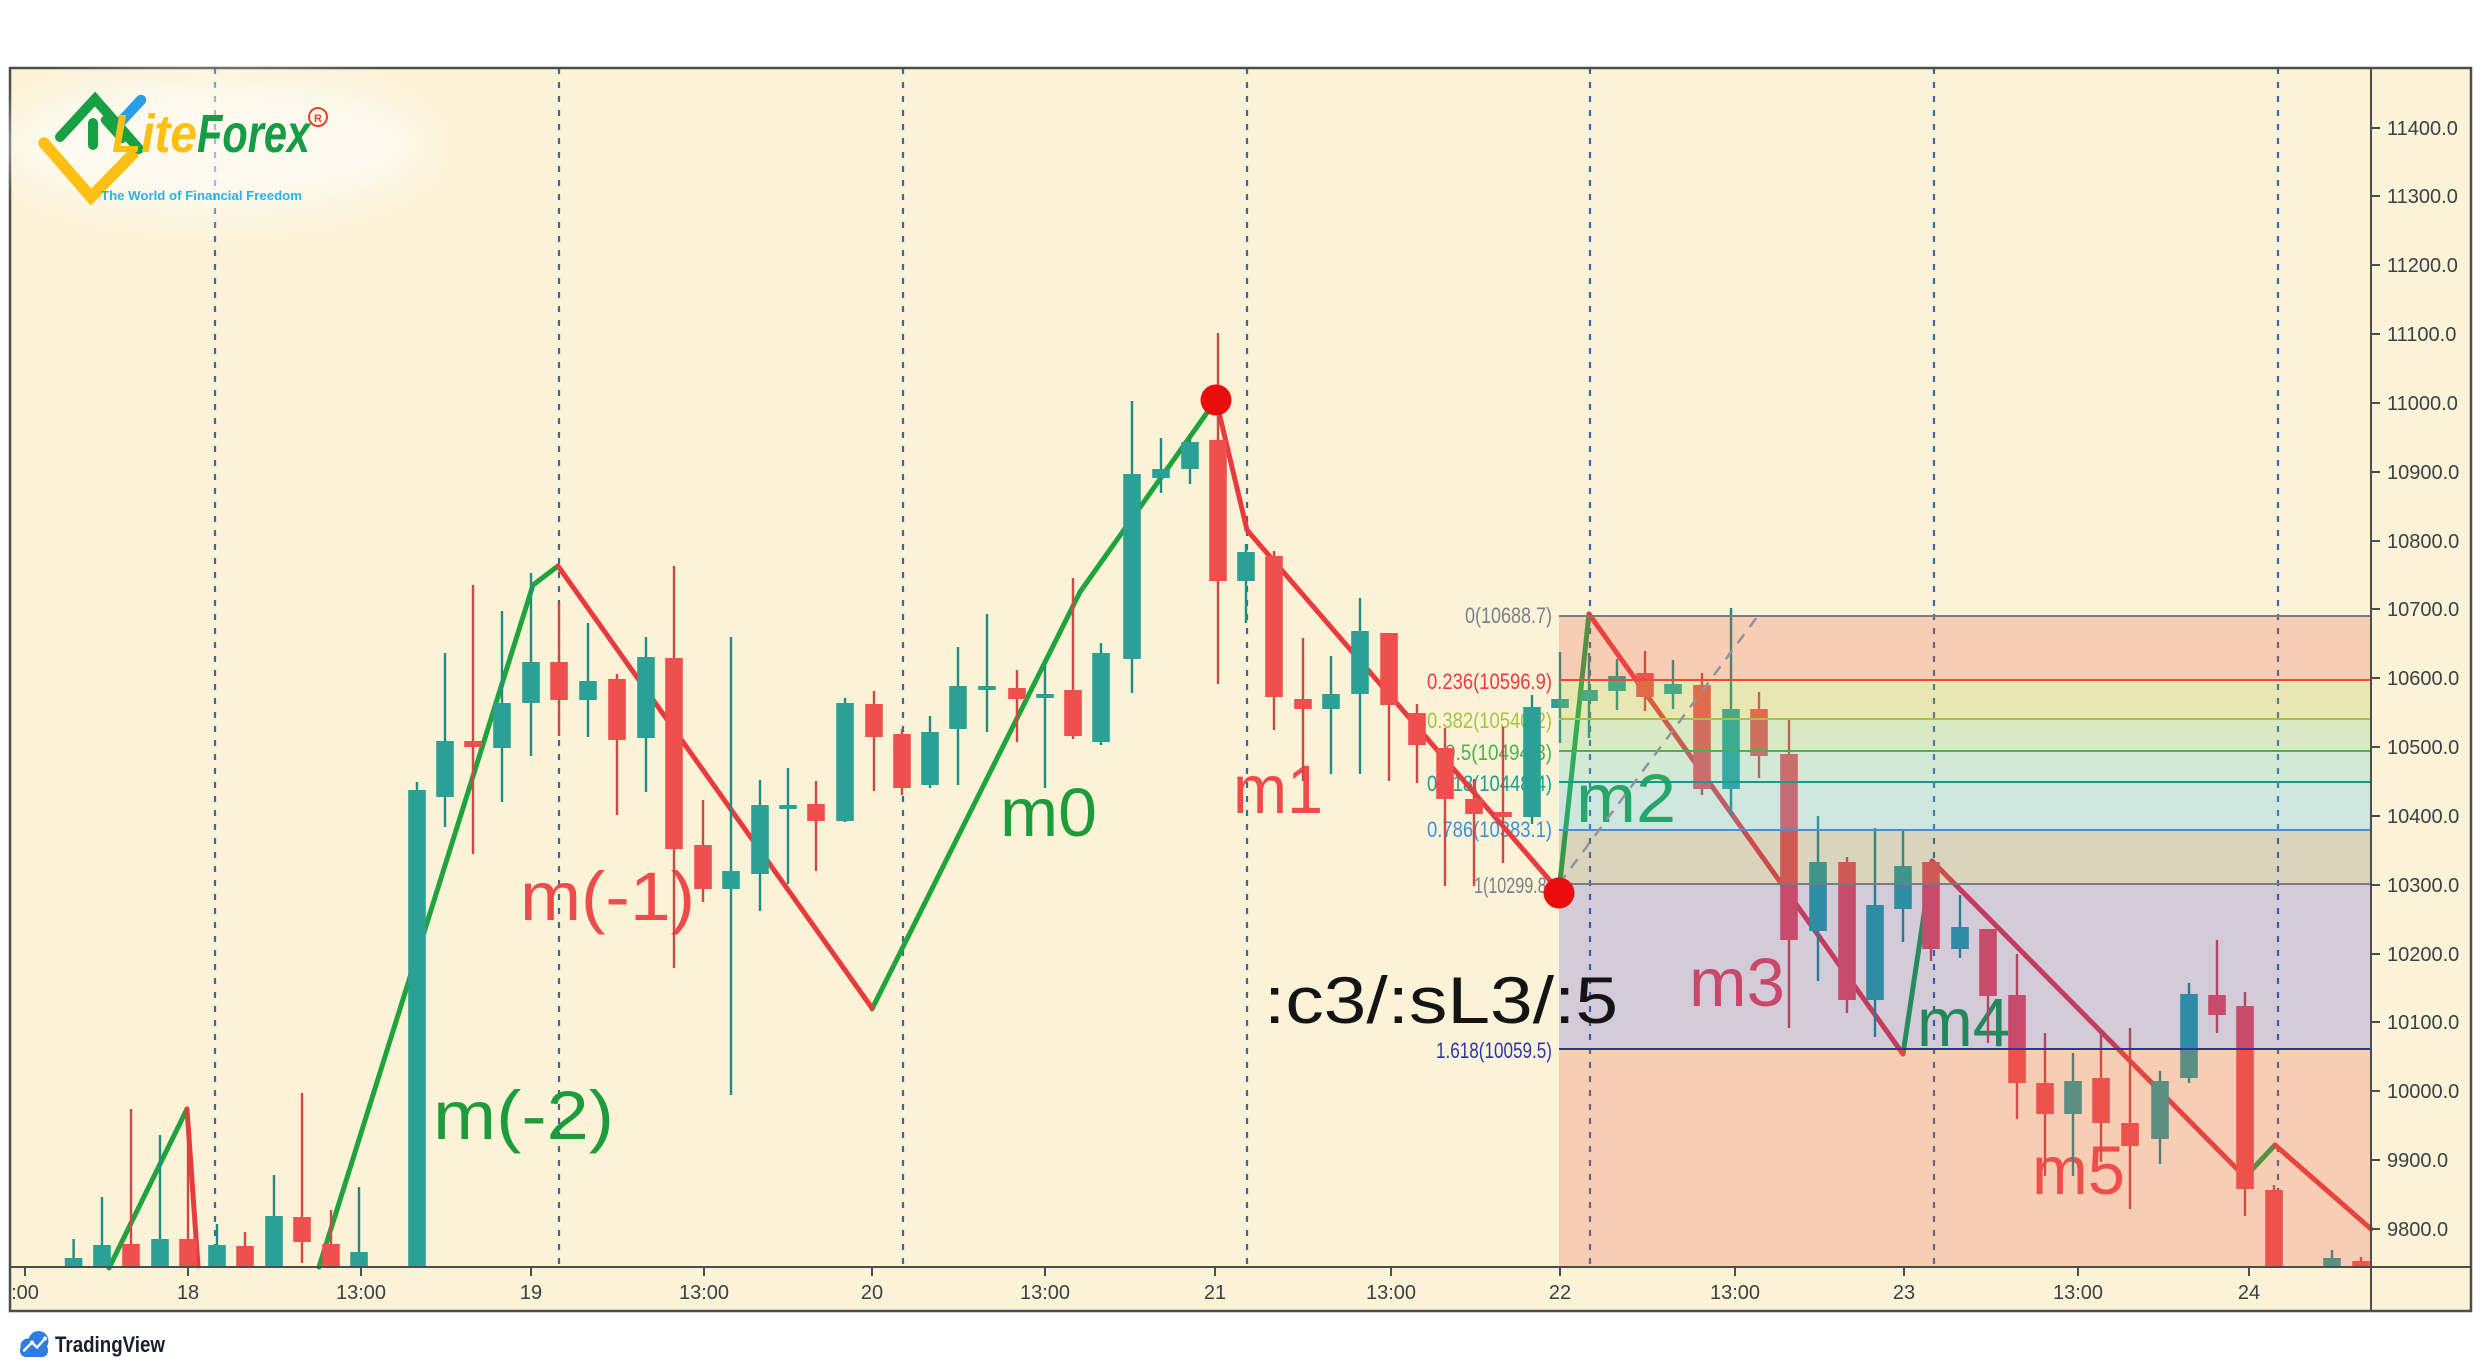 The image size is (2482, 1368). Describe the element at coordinates (110, 1344) in the screenshot. I see `svg-text: TradingView` at that location.